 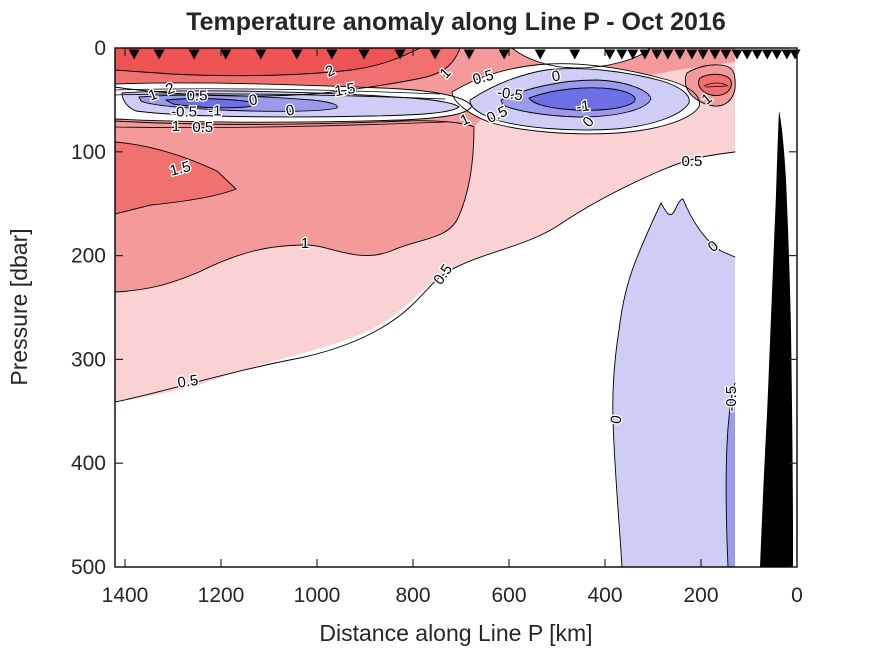 I want to click on deep-cool-m0p5, so click(x=673, y=383).